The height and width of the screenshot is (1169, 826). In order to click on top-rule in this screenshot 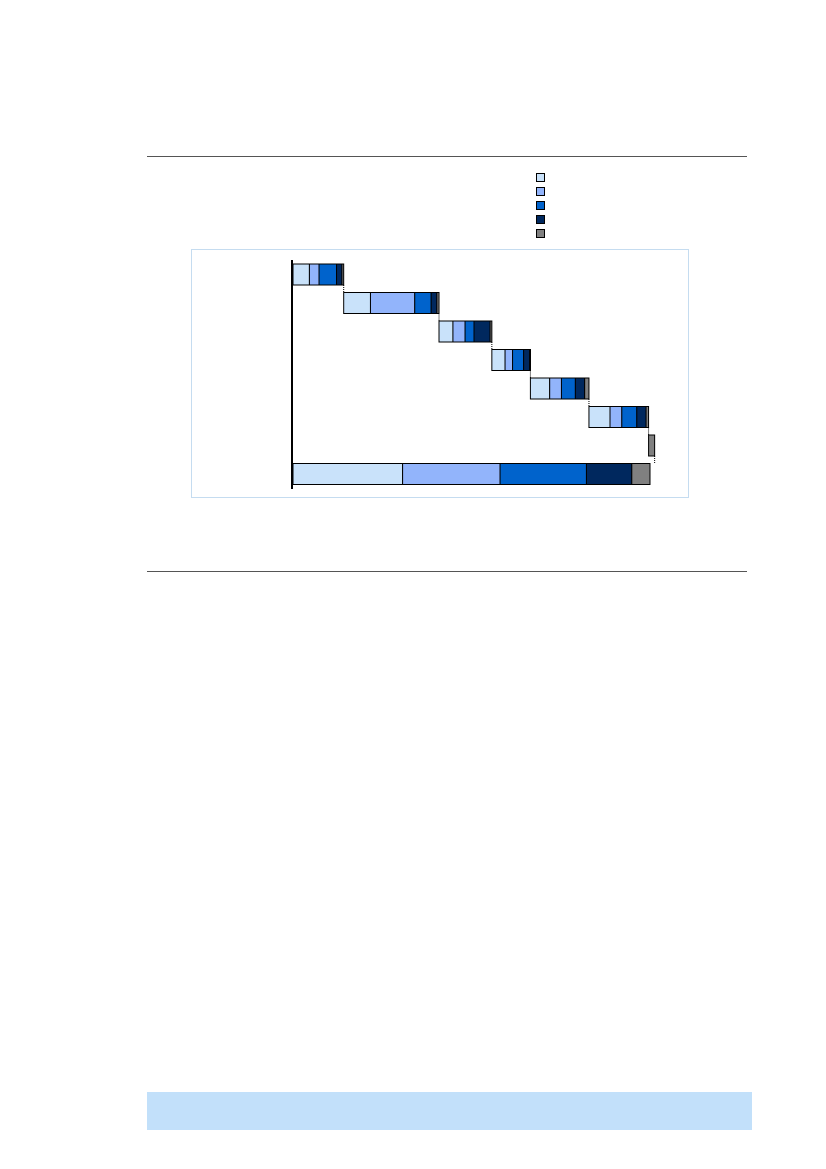, I will do `click(447, 156)`.